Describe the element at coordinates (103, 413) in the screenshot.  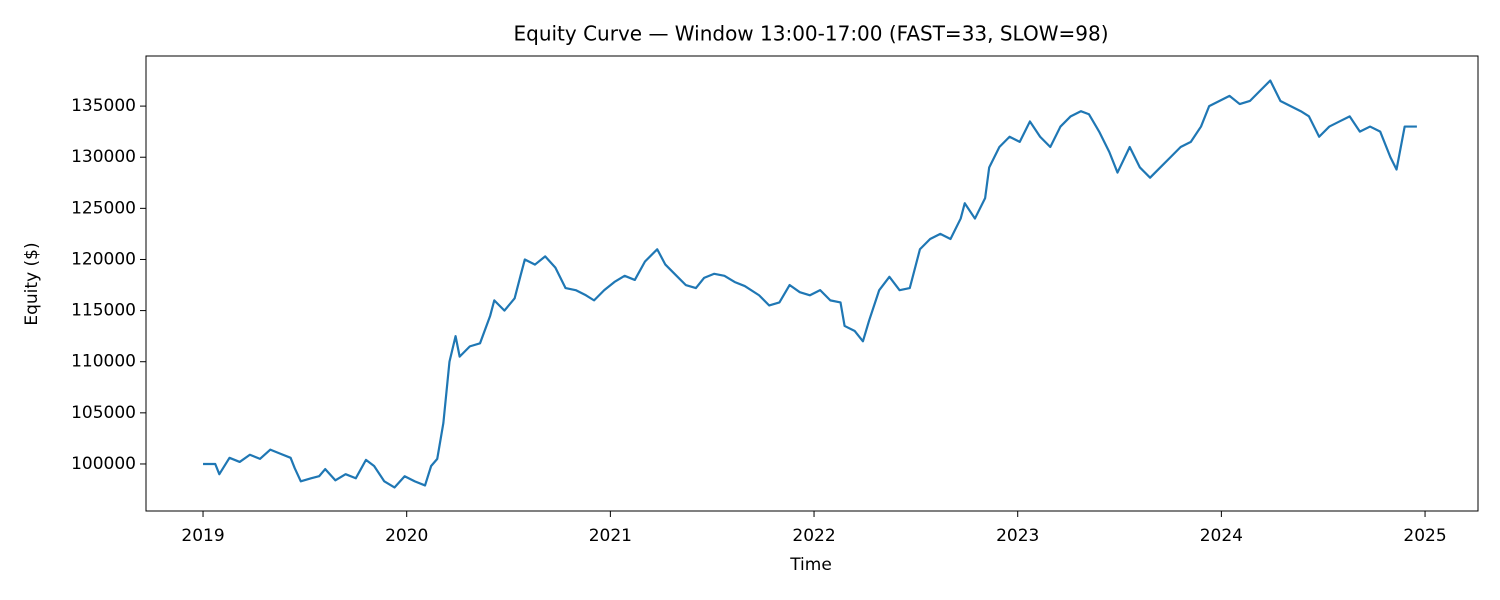
I see `y-tick-label: 105000` at that location.